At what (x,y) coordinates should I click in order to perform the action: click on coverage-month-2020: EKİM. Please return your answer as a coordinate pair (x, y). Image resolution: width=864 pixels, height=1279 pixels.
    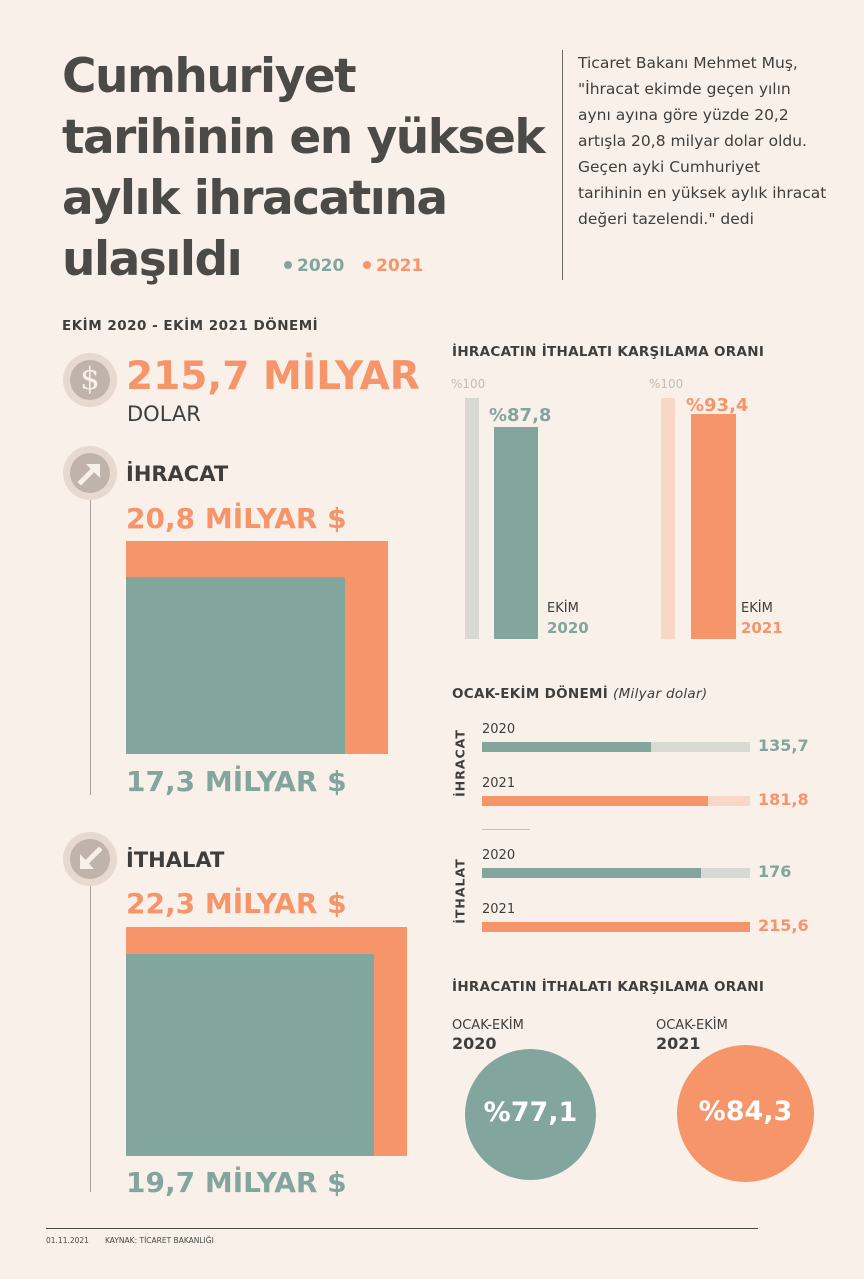
    Looking at the image, I should click on (563, 608).